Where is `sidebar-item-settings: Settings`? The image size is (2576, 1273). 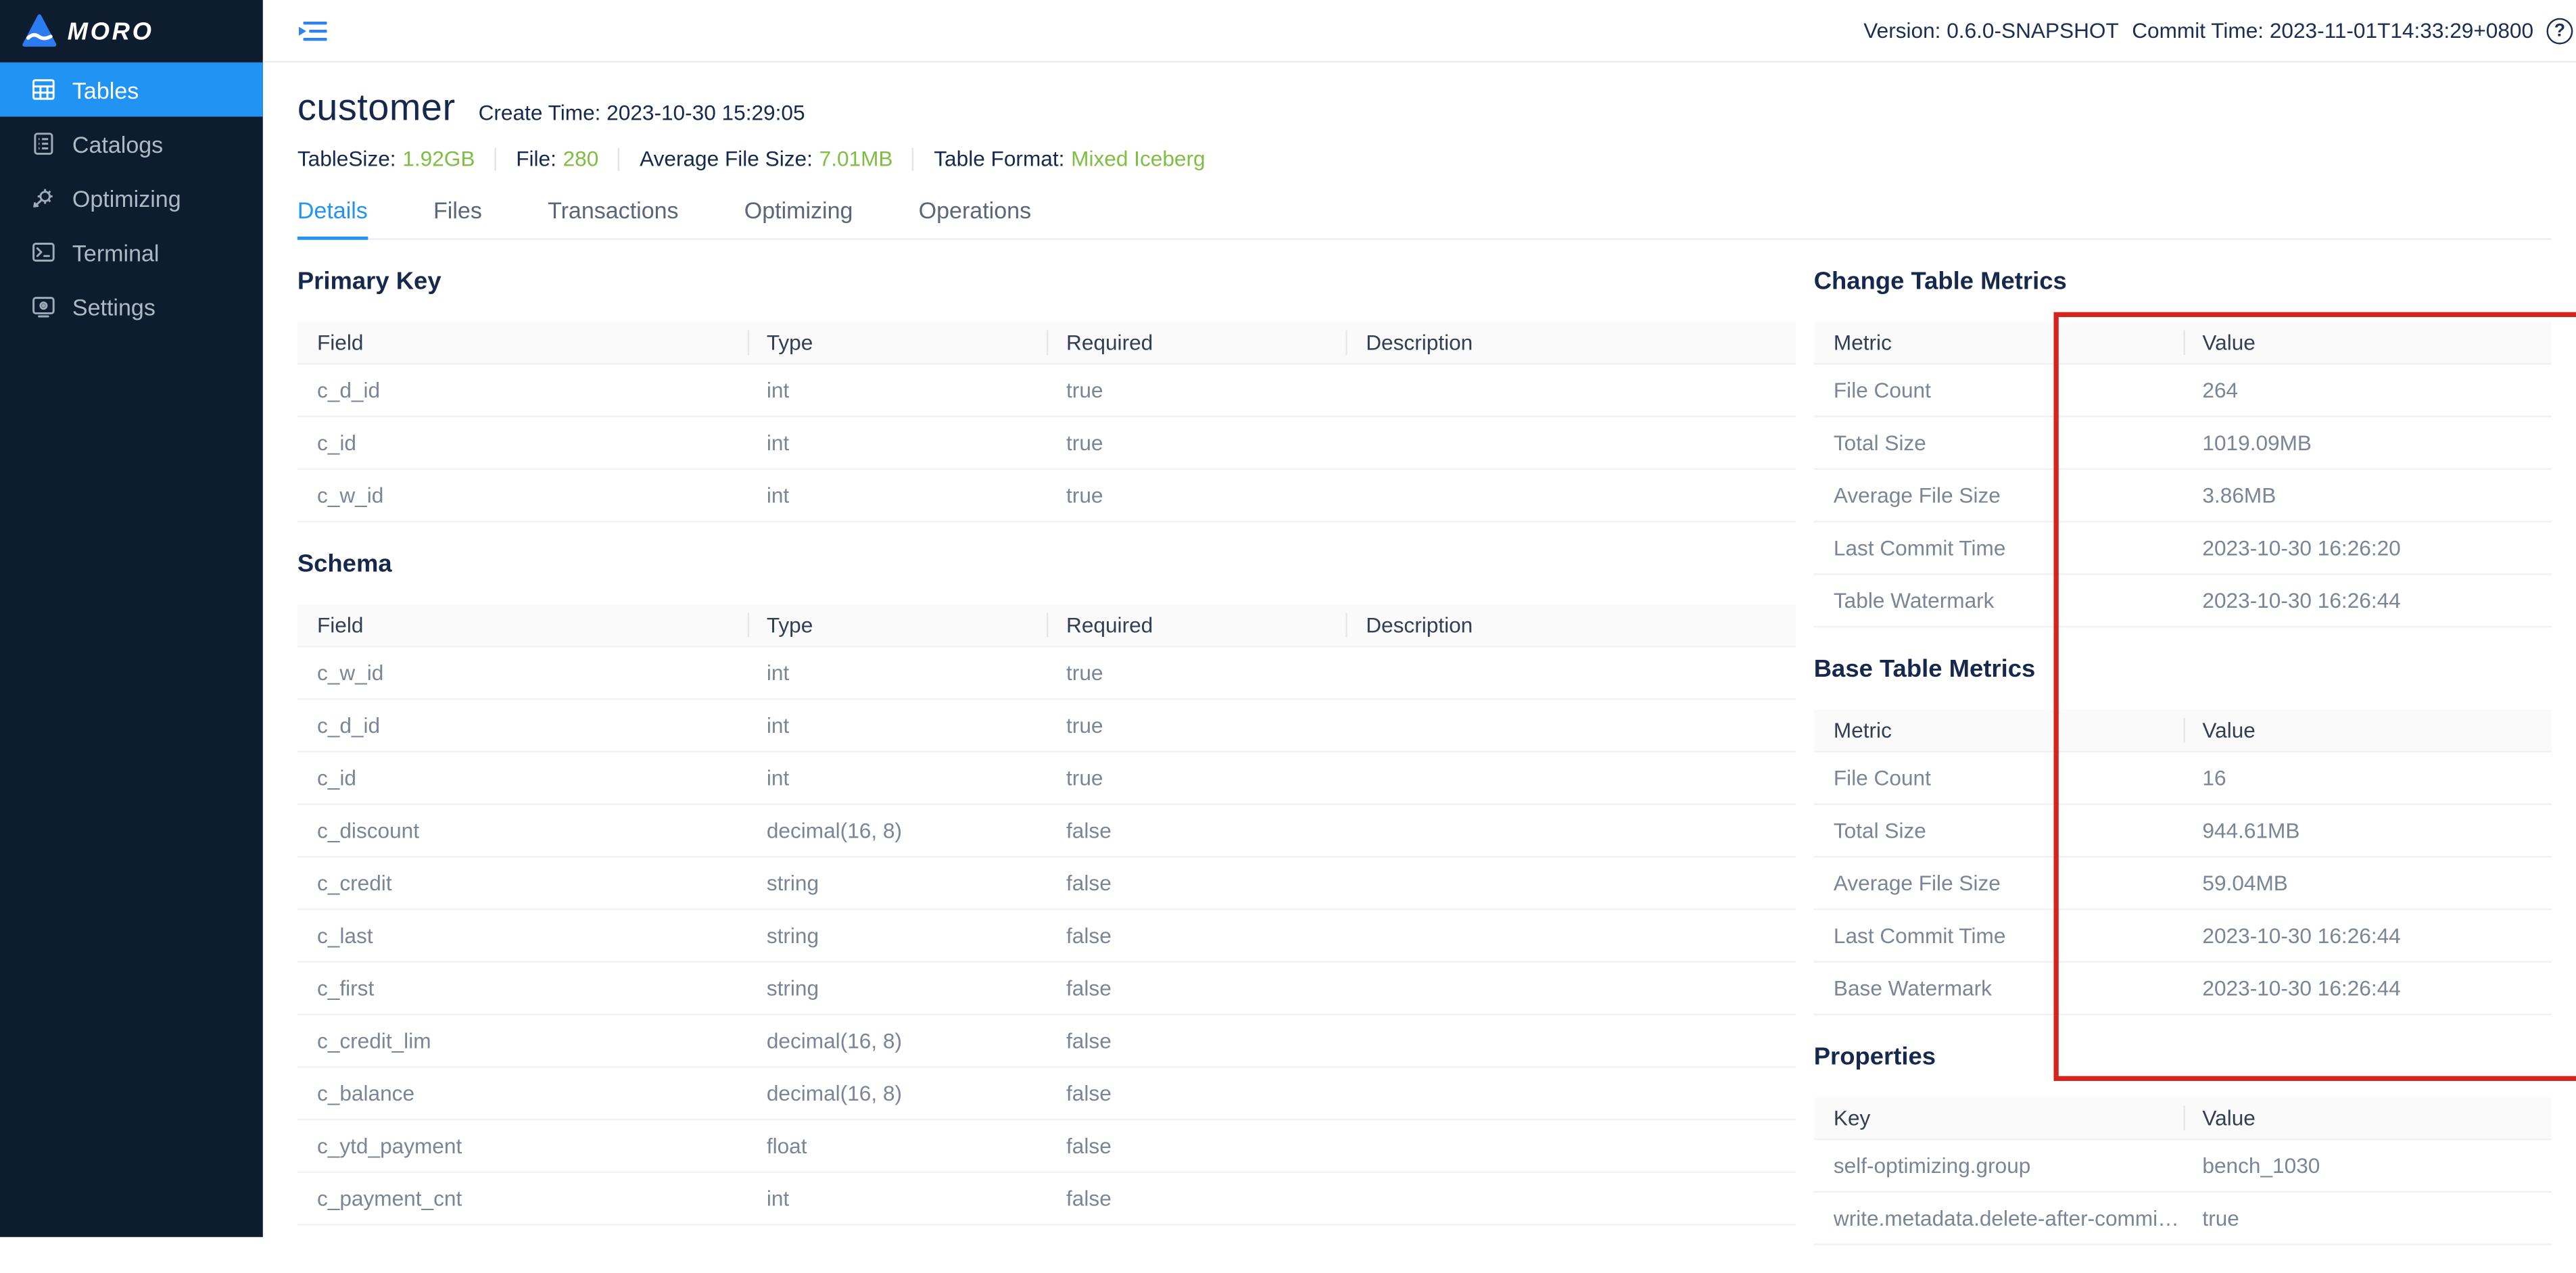 sidebar-item-settings: Settings is located at coordinates (131, 306).